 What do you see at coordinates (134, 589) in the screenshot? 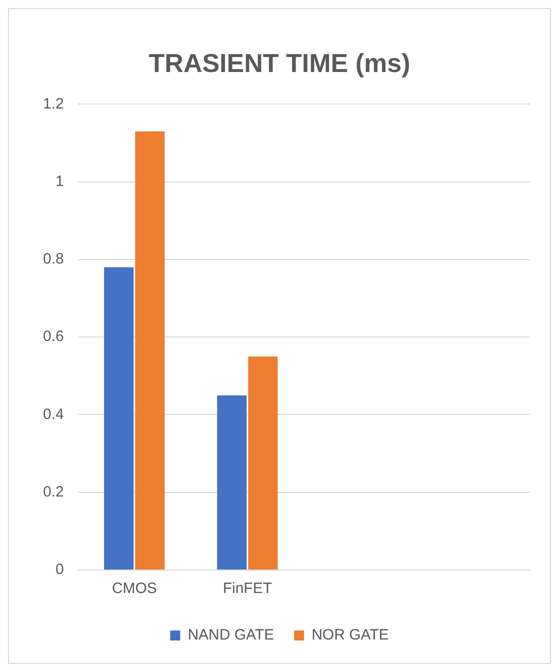
I see `x-tick-label: CMOS` at bounding box center [134, 589].